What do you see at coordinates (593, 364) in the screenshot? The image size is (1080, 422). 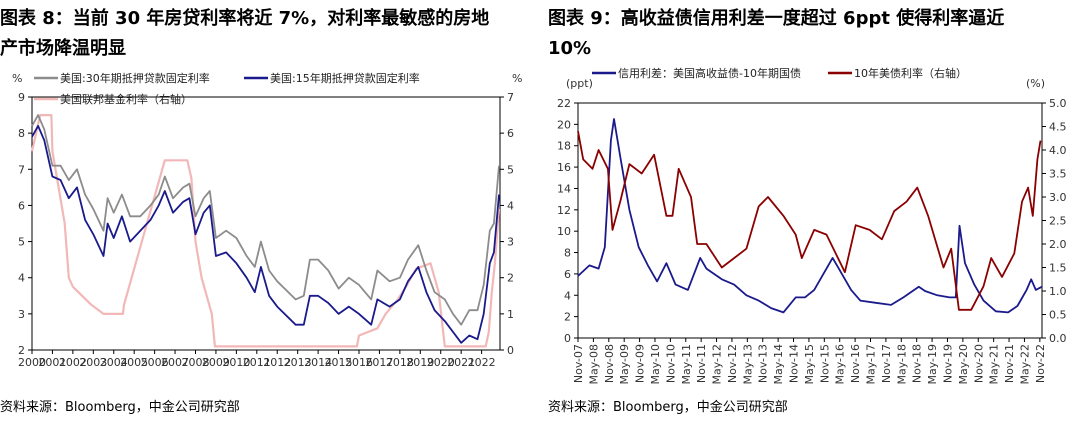 I see `x-tick-label: May-08` at bounding box center [593, 364].